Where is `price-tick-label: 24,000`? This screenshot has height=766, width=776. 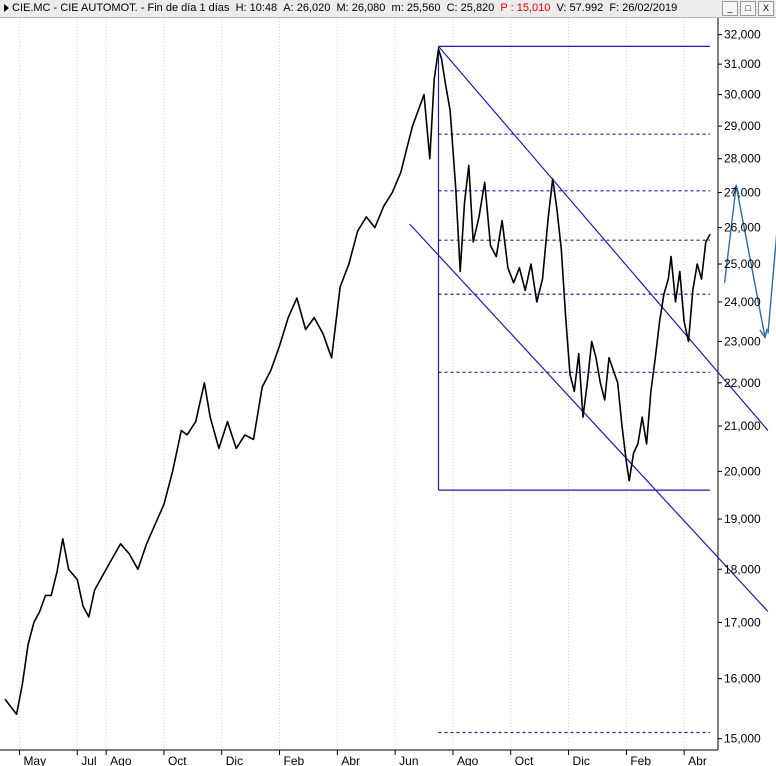
price-tick-label: 24,000 is located at coordinates (742, 302).